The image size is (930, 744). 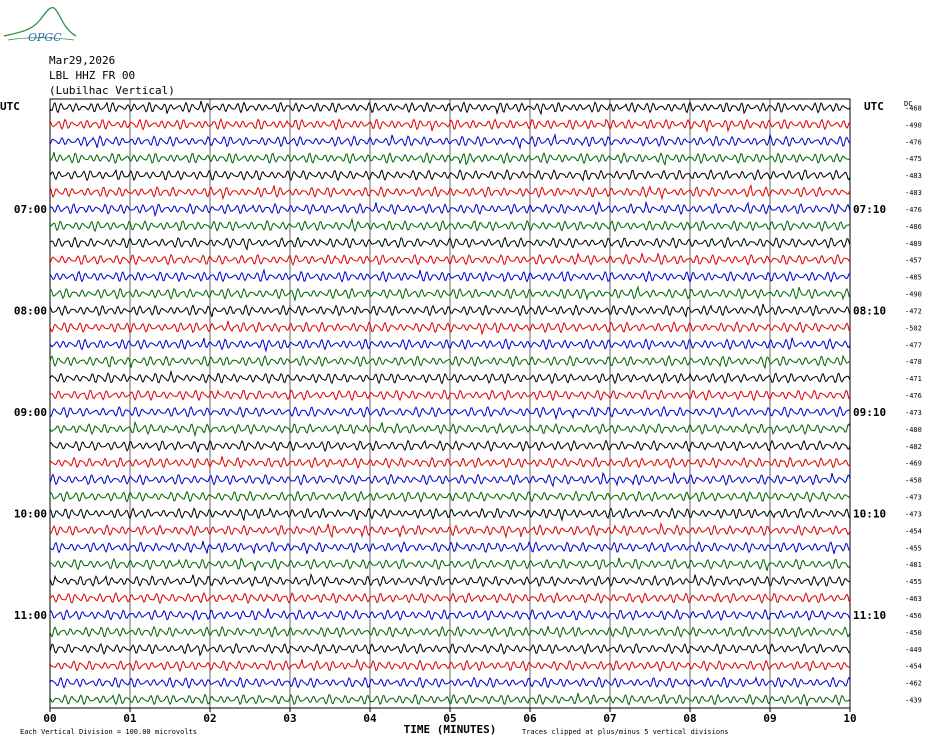 I want to click on left-hour-label: 08:00, so click(x=30, y=310).